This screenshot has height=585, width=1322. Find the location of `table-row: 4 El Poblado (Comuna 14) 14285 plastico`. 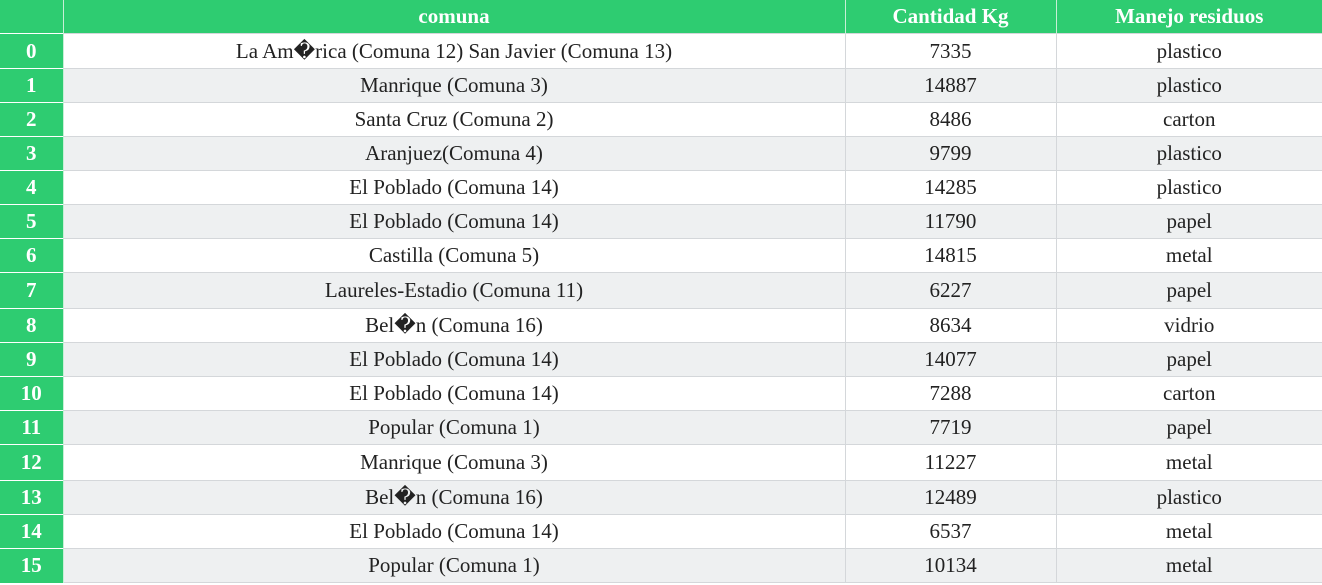

table-row: 4 El Poblado (Comuna 14) 14285 plastico is located at coordinates (661, 187).